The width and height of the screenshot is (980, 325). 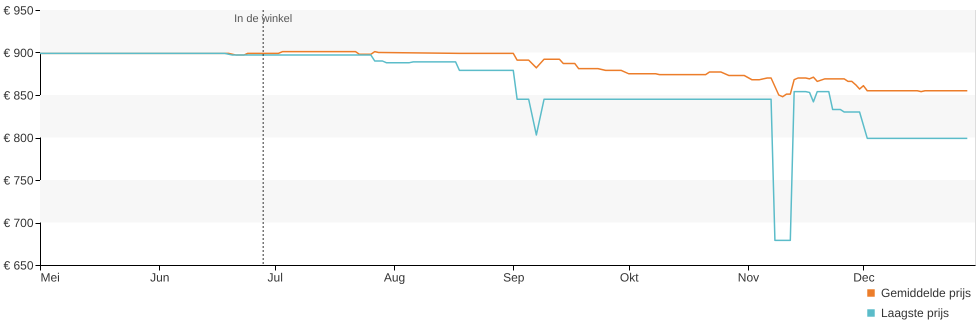 I want to click on x-tick-label: Dec, so click(x=864, y=277).